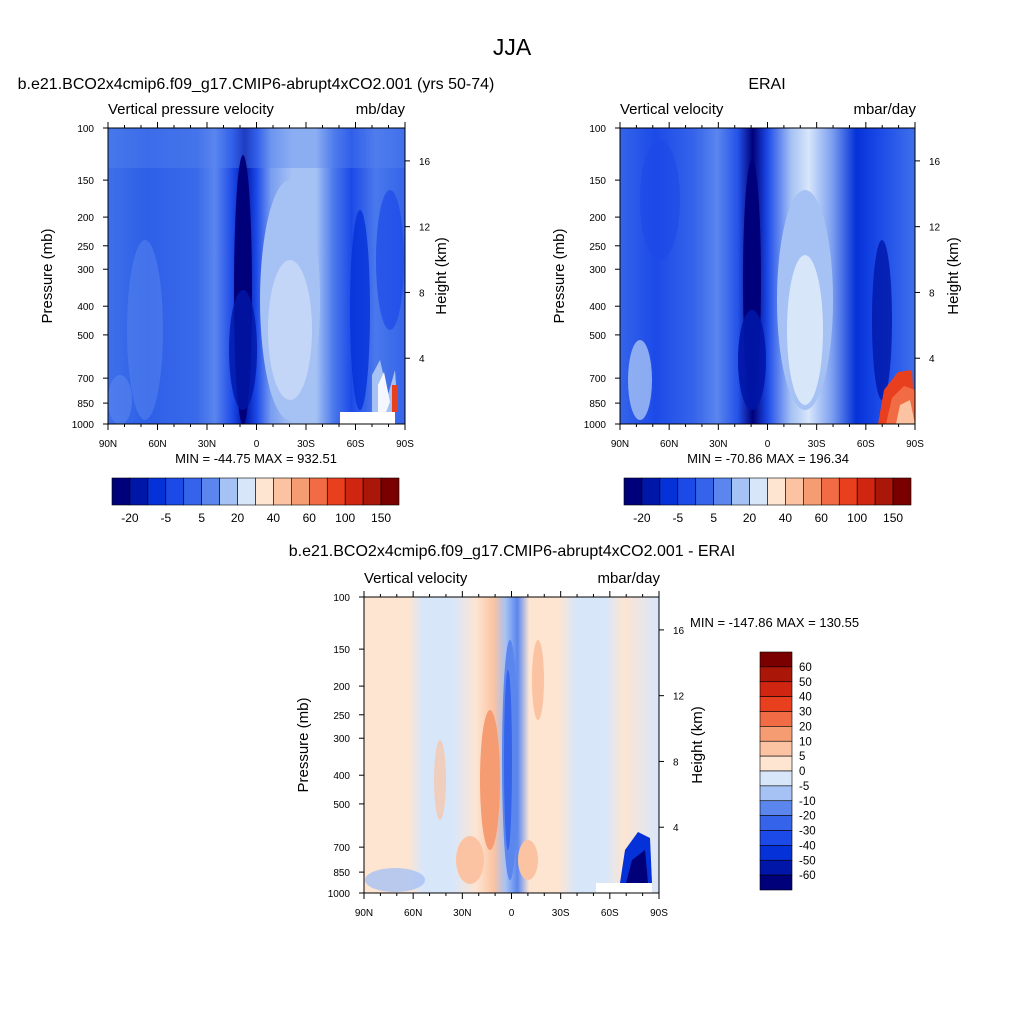  Describe the element at coordinates (807, 802) in the screenshot. I see `colorbar-label: -10` at that location.